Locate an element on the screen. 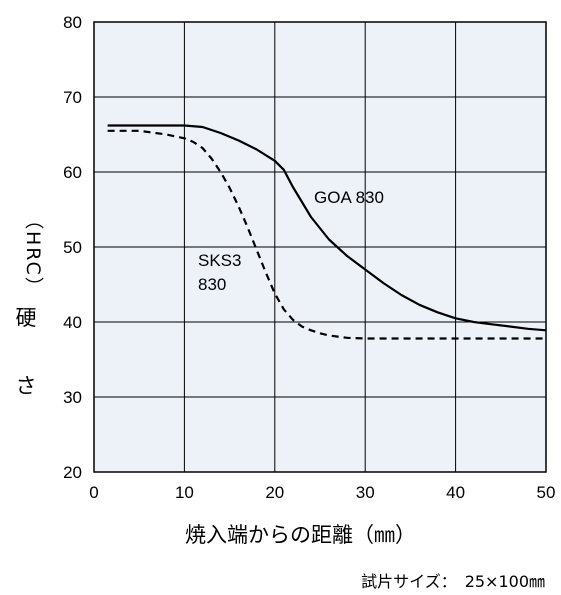 The height and width of the screenshot is (595, 561). y-tick-label: 80 is located at coordinates (72, 22).